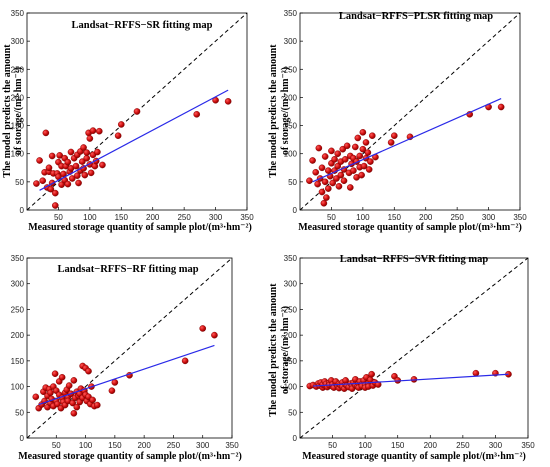 The width and height of the screenshot is (550, 467). Describe the element at coordinates (520, 217) in the screenshot. I see `x-tick-label: 350` at that location.